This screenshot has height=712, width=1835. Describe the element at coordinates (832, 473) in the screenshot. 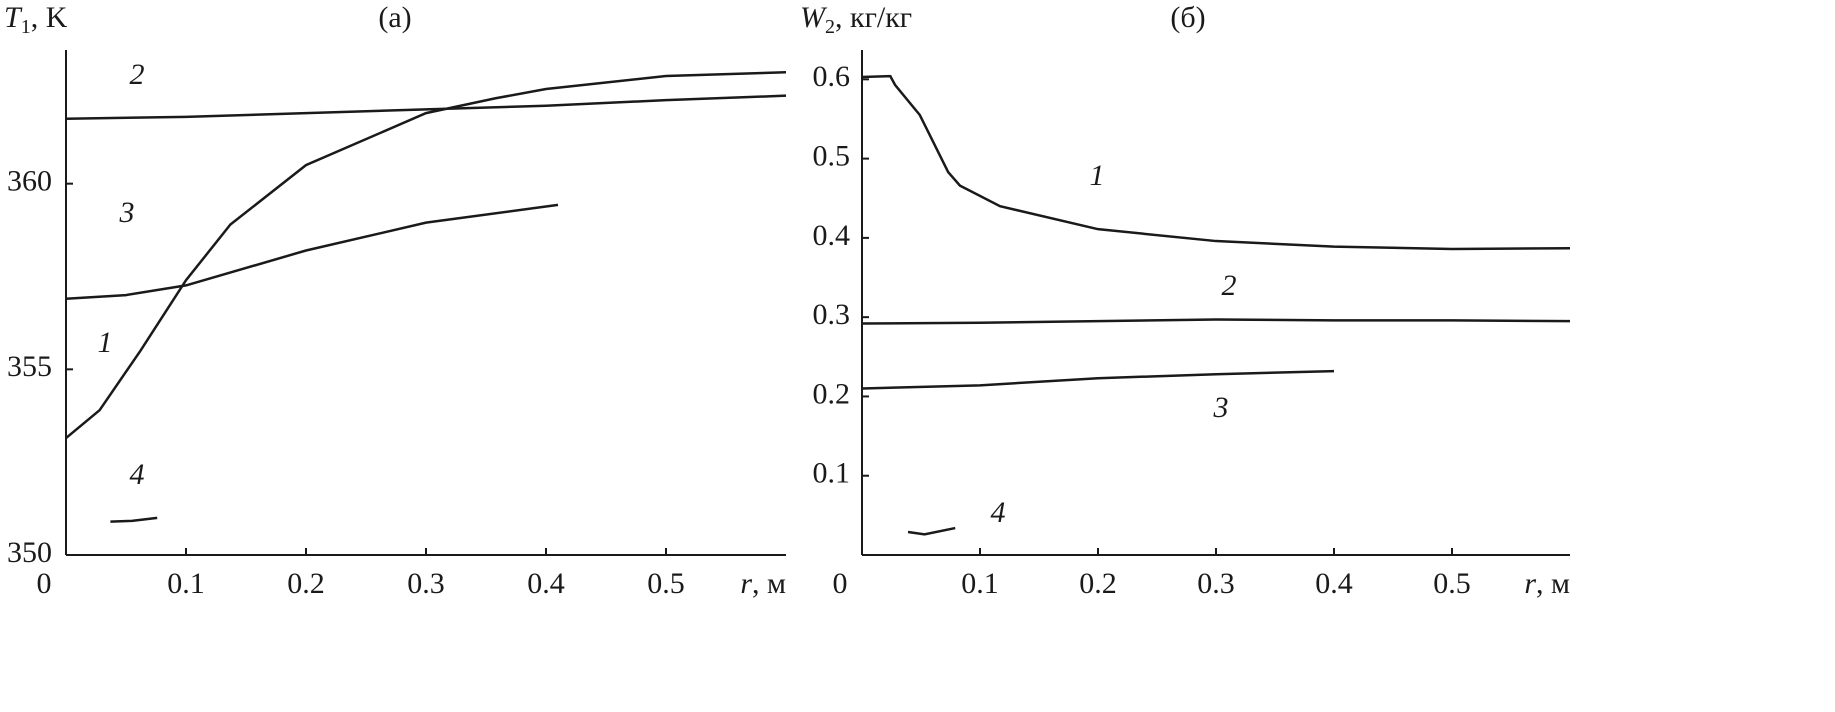

I see `y-tick-label: 0.1` at that location.